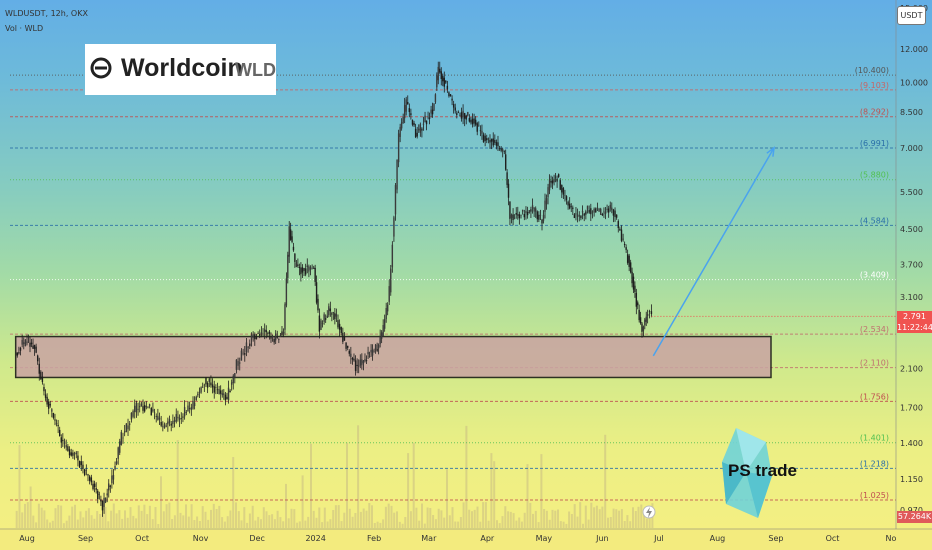 This screenshot has height=550, width=932. What do you see at coordinates (911, 265) in the screenshot?
I see `y-tick-label: 3.700` at bounding box center [911, 265].